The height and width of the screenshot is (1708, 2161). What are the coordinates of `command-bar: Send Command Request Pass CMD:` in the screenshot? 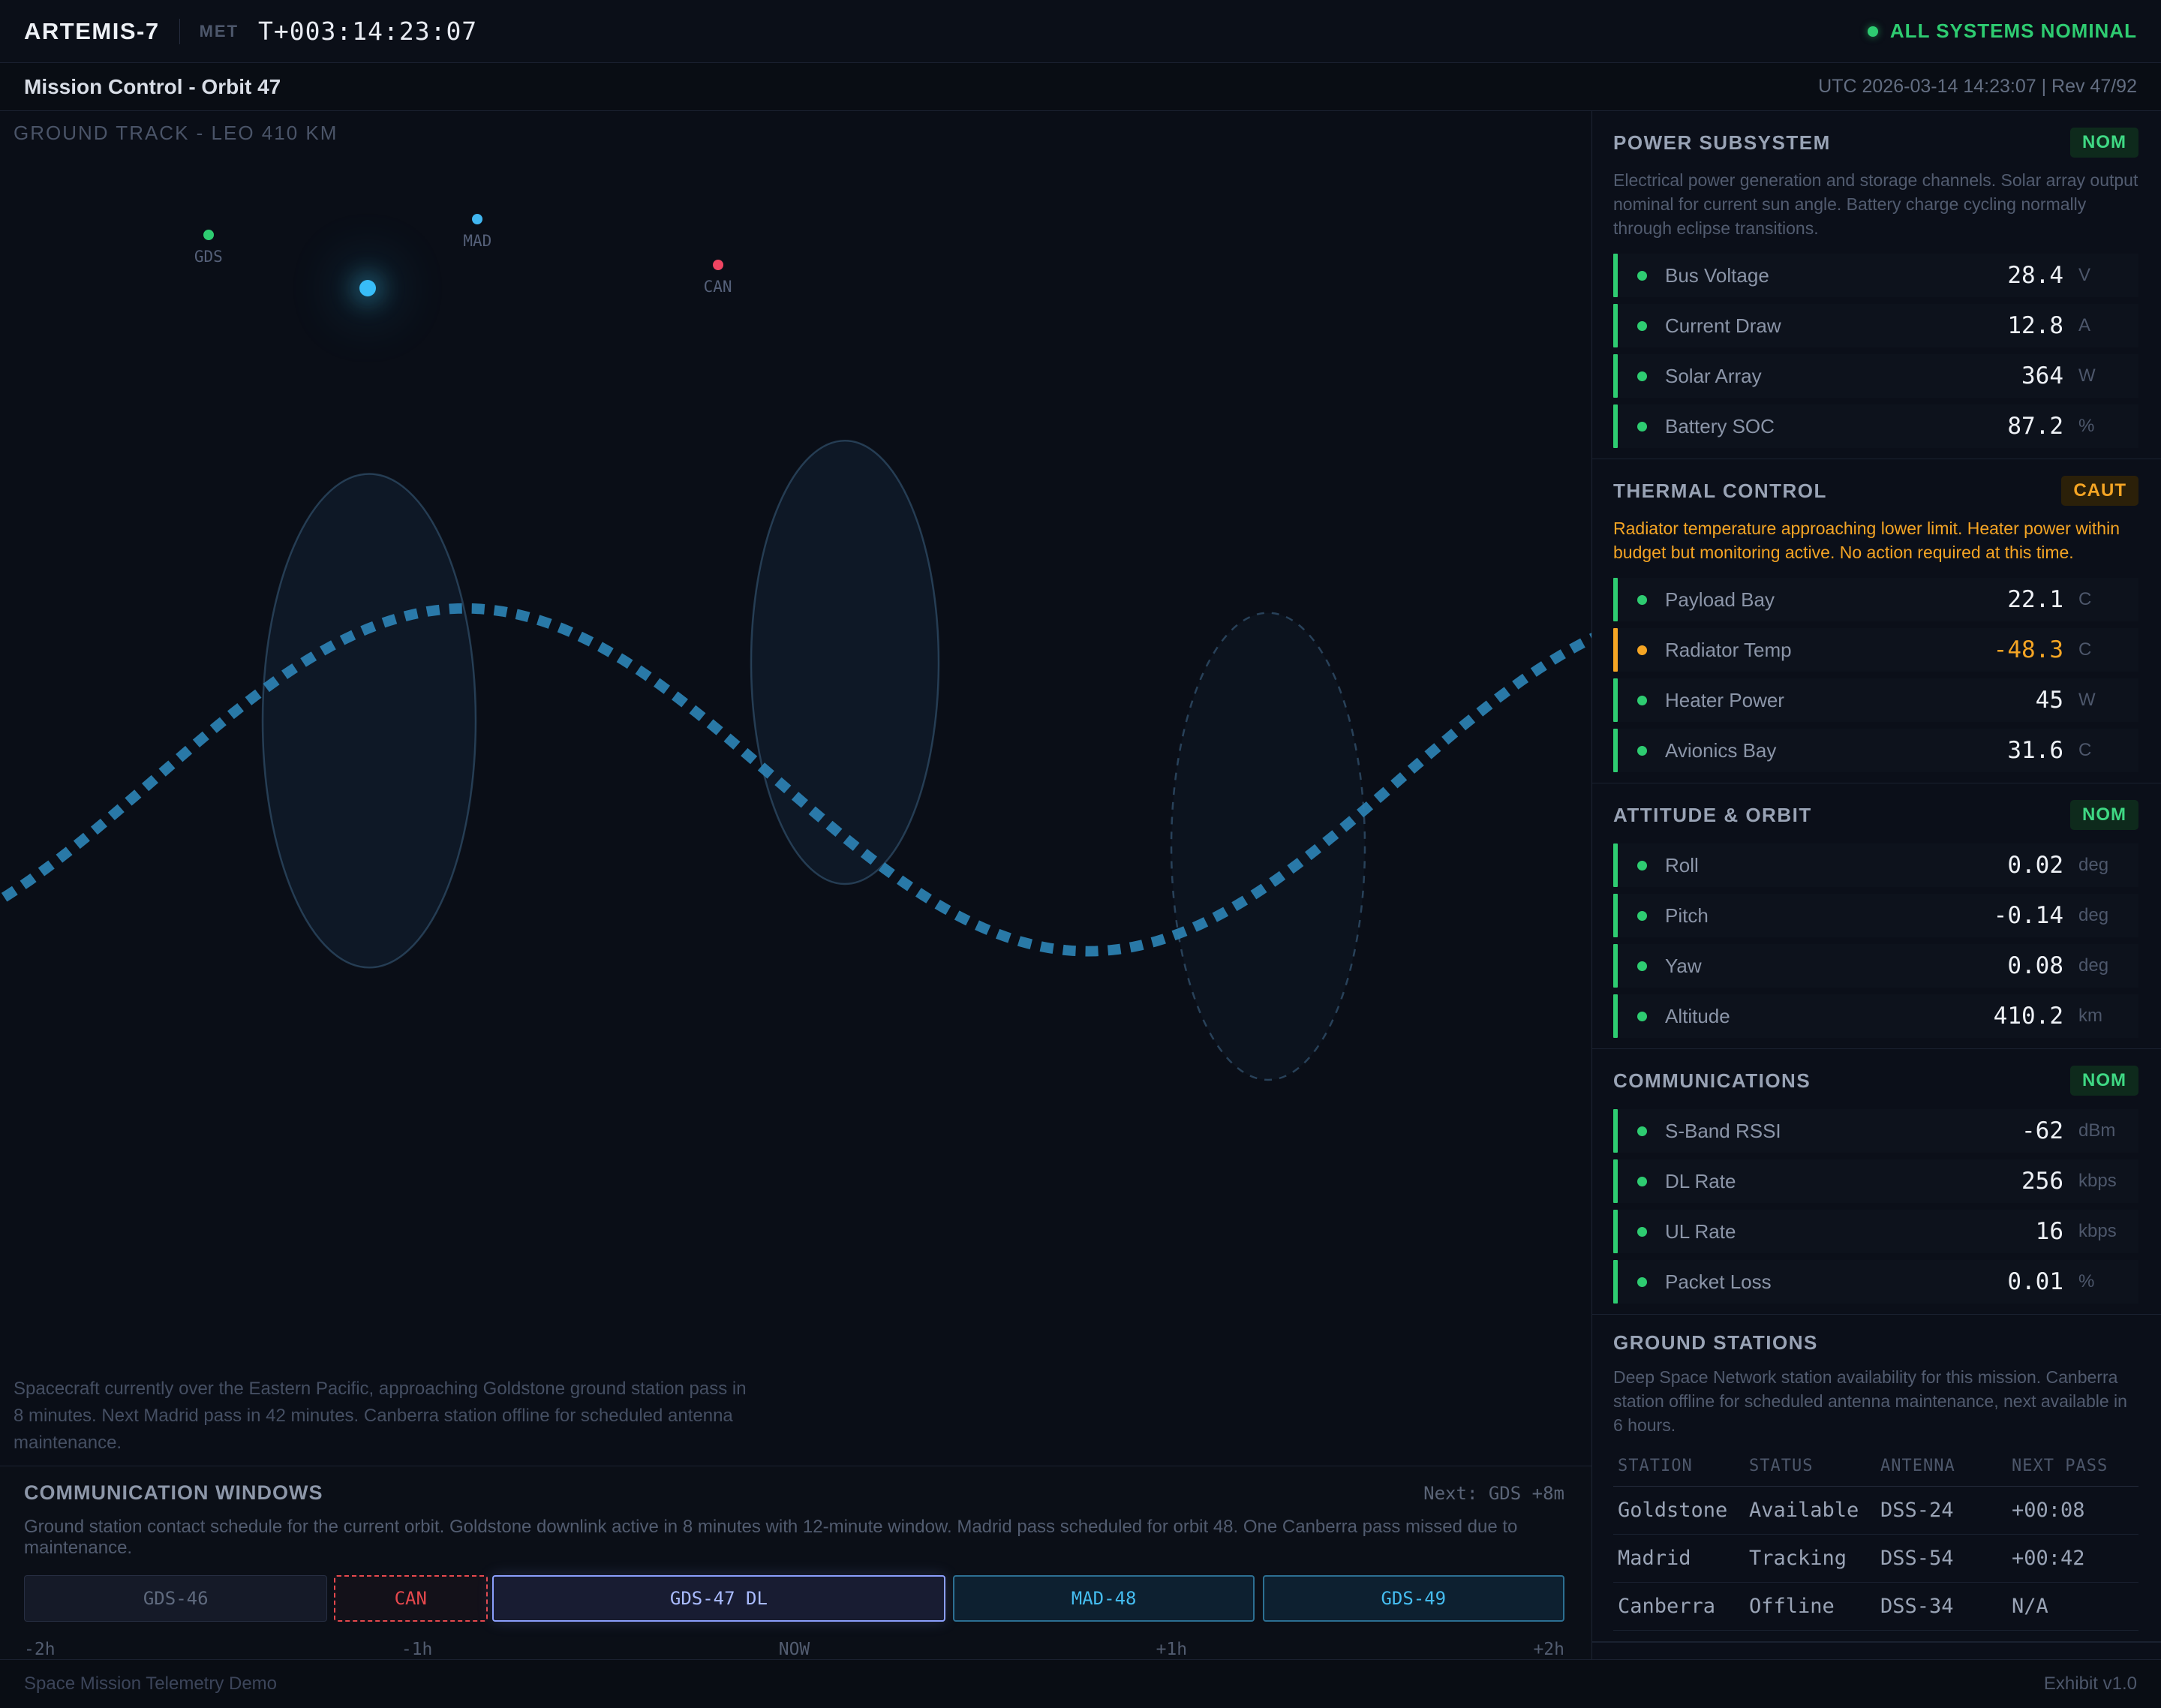 It's located at (1876, 1650).